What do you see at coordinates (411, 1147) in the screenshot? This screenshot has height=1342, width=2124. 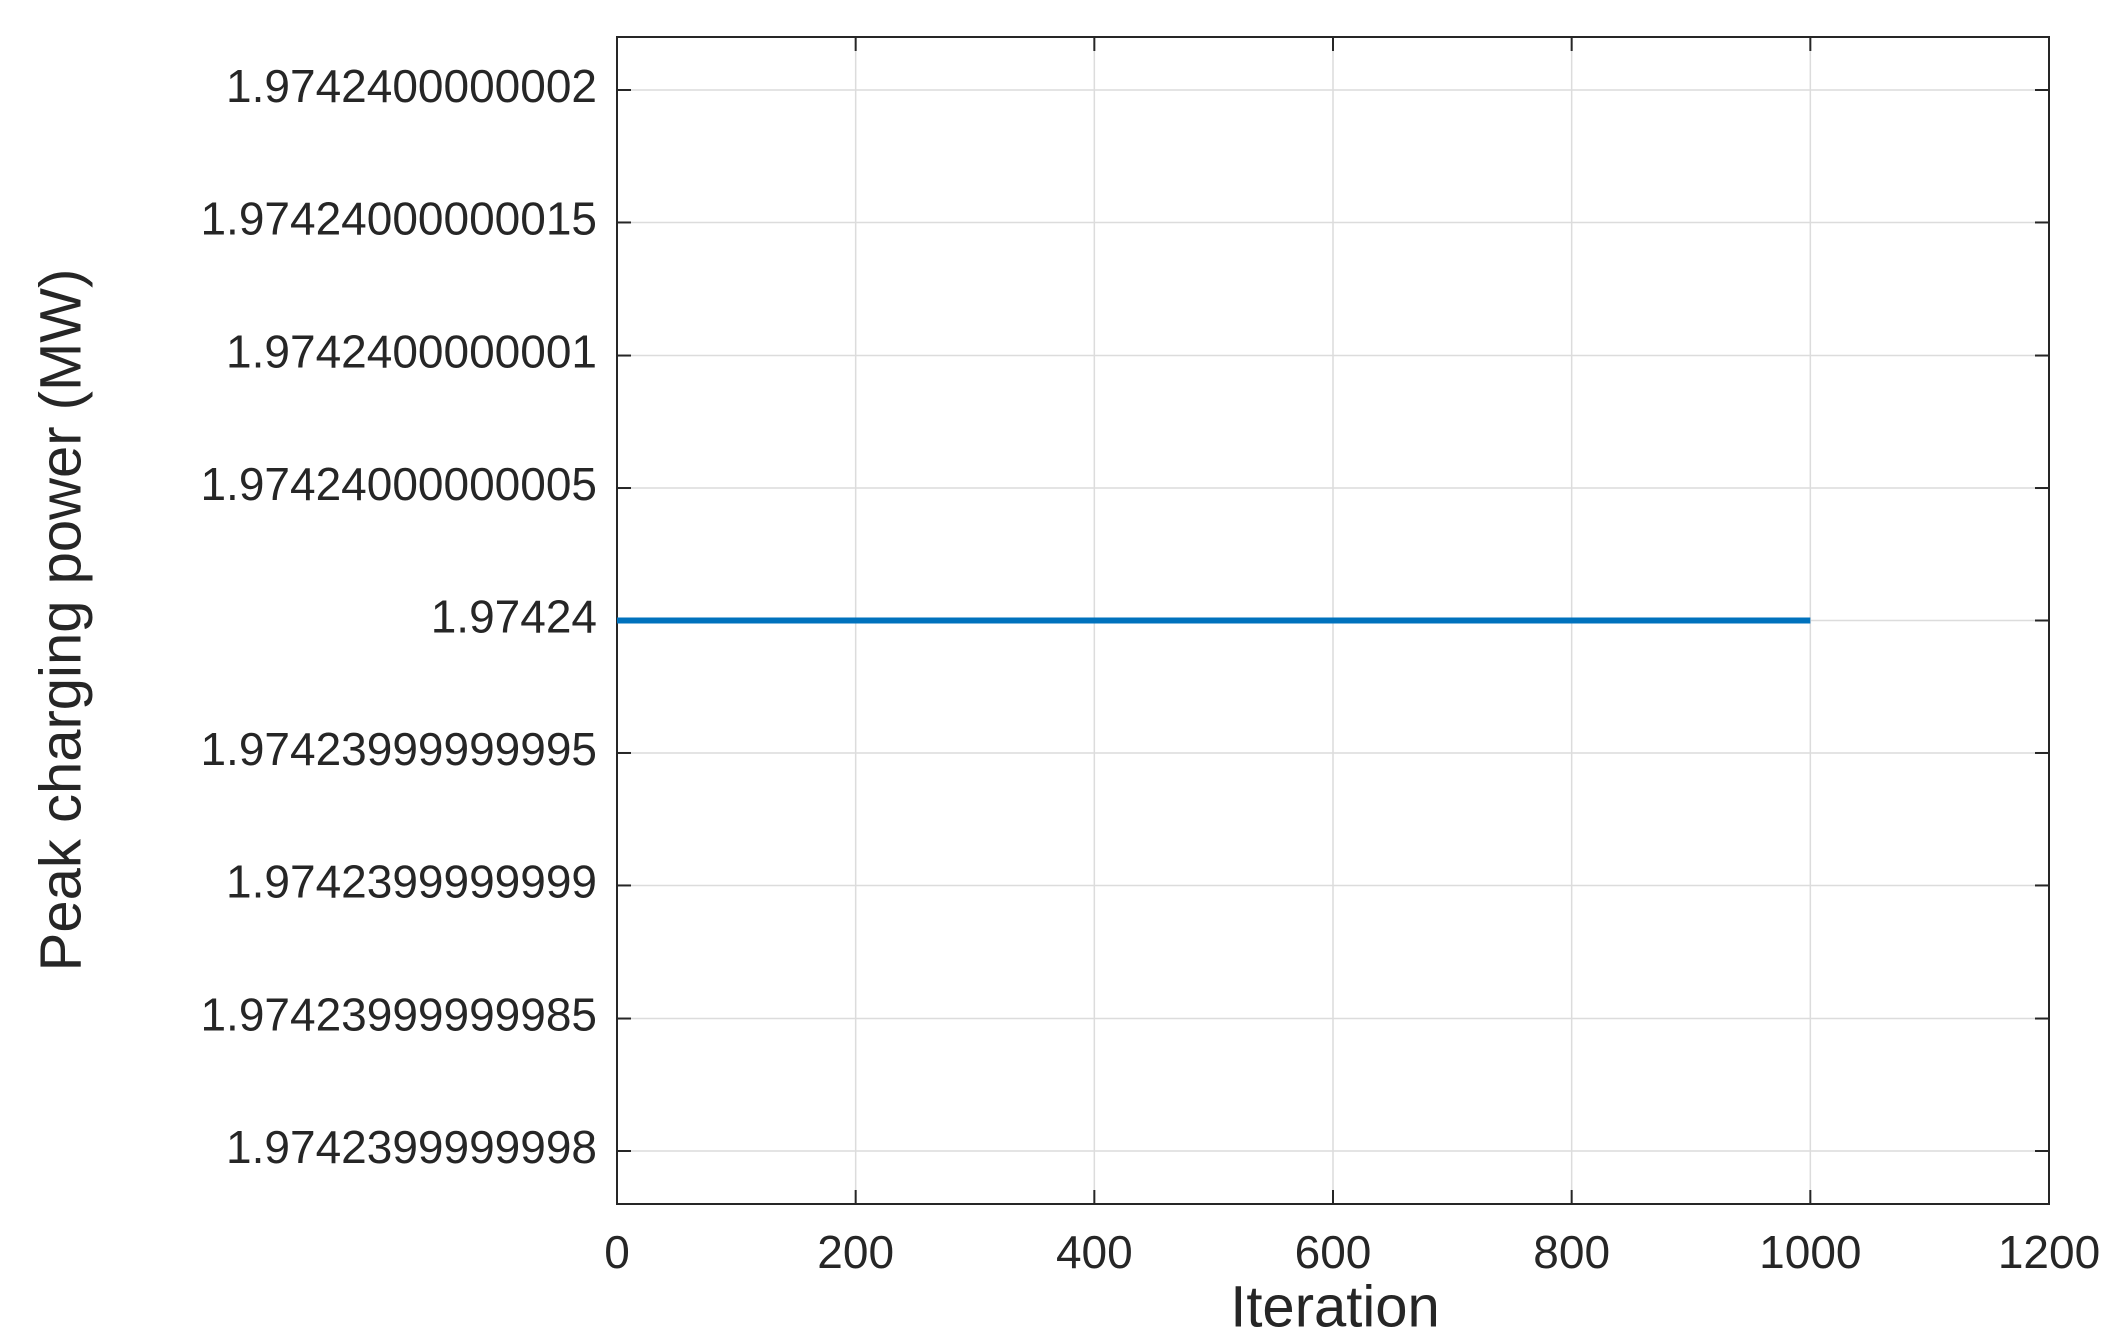 I see `y-tick-label: 1.9742399999998` at bounding box center [411, 1147].